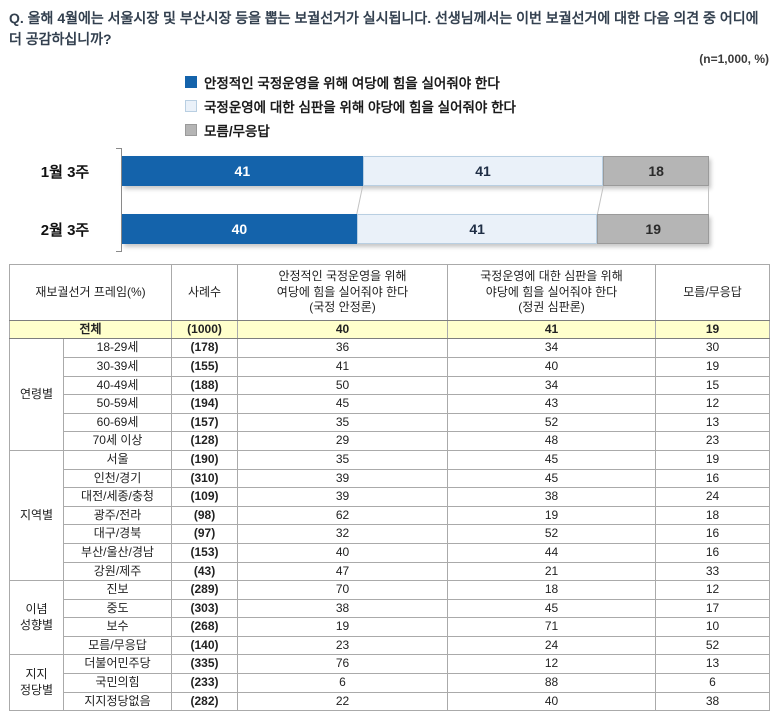 Image resolution: width=778 pixels, height=713 pixels. I want to click on header-cases: 사례수, so click(205, 292).